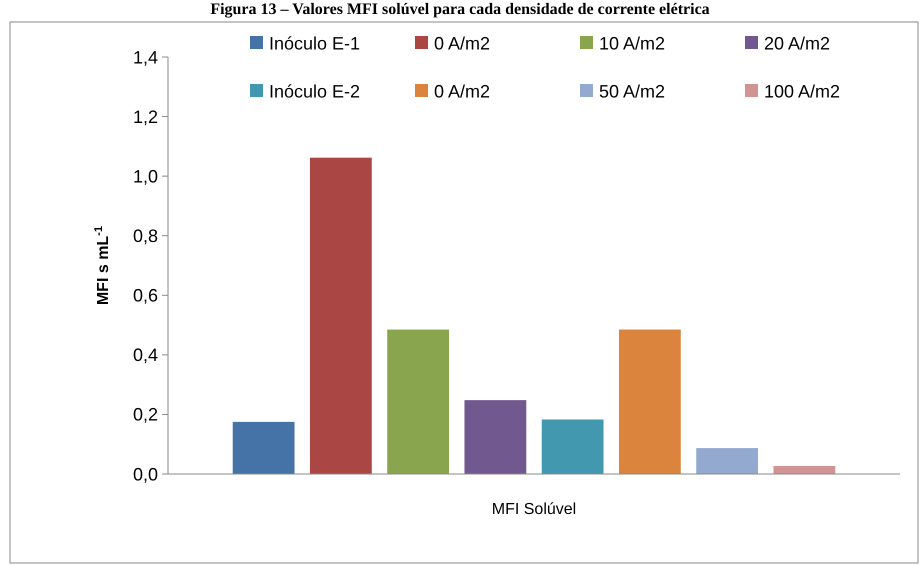  What do you see at coordinates (797, 43) in the screenshot?
I see `legend-label: 20 A/m2` at bounding box center [797, 43].